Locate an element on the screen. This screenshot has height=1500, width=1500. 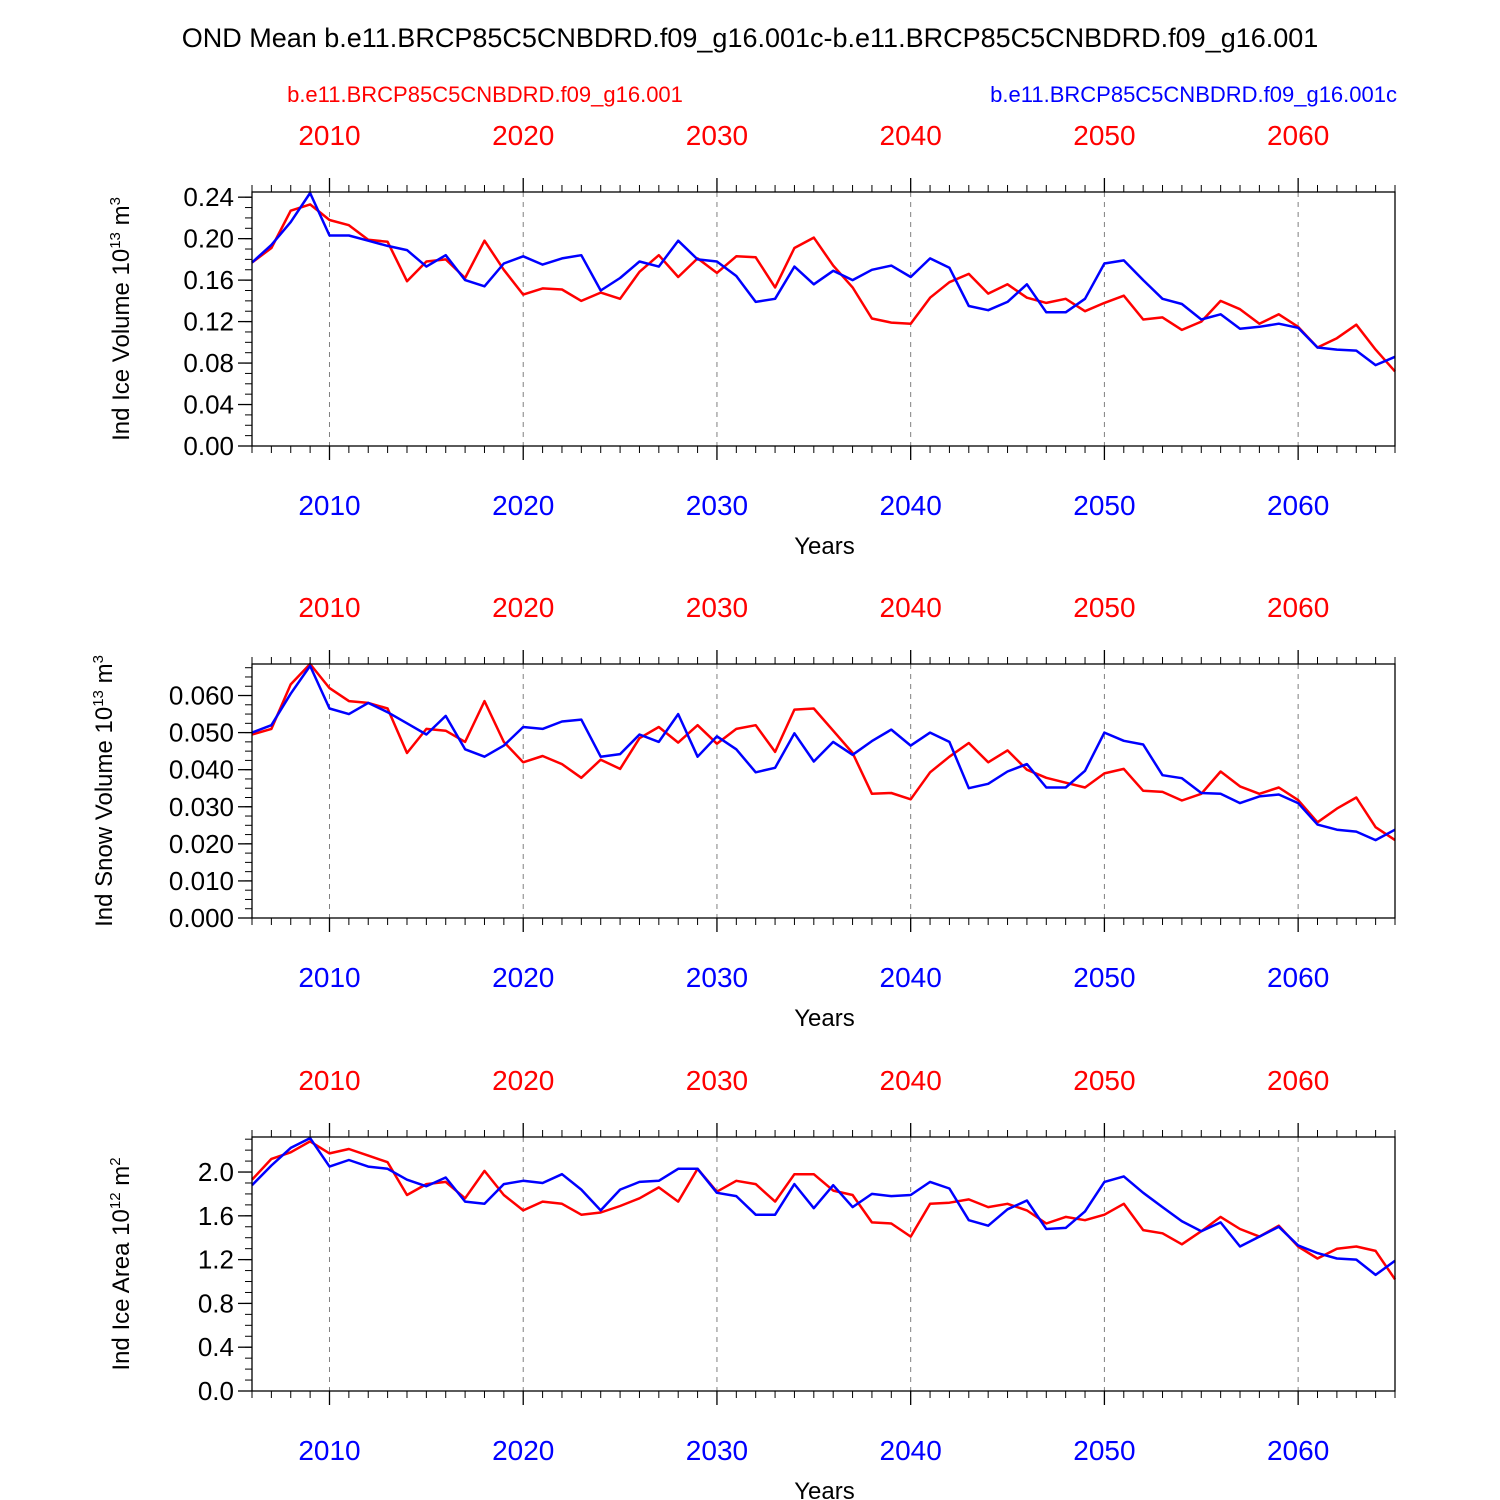
y-tick-label: 0.00 is located at coordinates (208, 446).